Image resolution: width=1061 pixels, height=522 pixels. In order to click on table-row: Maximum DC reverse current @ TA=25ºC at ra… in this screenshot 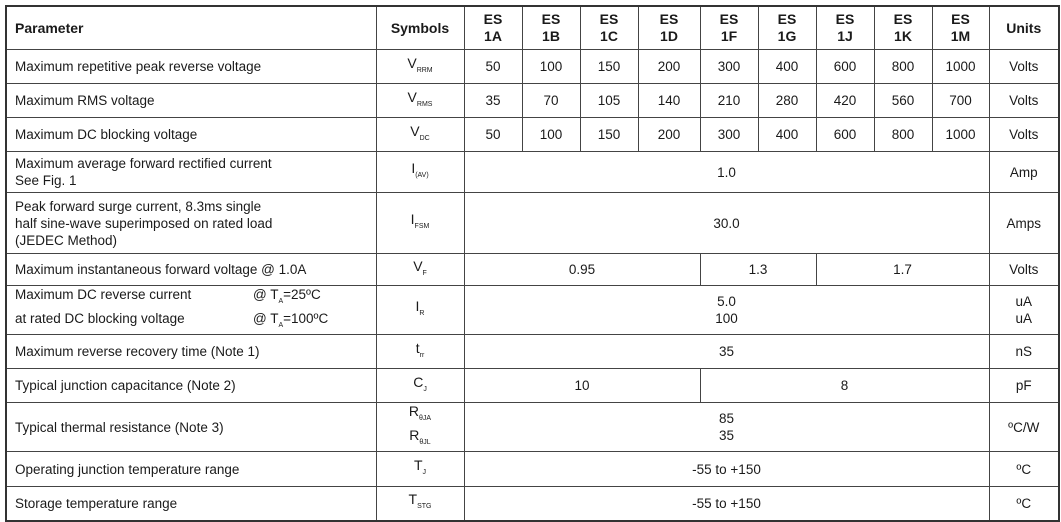, I will do `click(532, 310)`.